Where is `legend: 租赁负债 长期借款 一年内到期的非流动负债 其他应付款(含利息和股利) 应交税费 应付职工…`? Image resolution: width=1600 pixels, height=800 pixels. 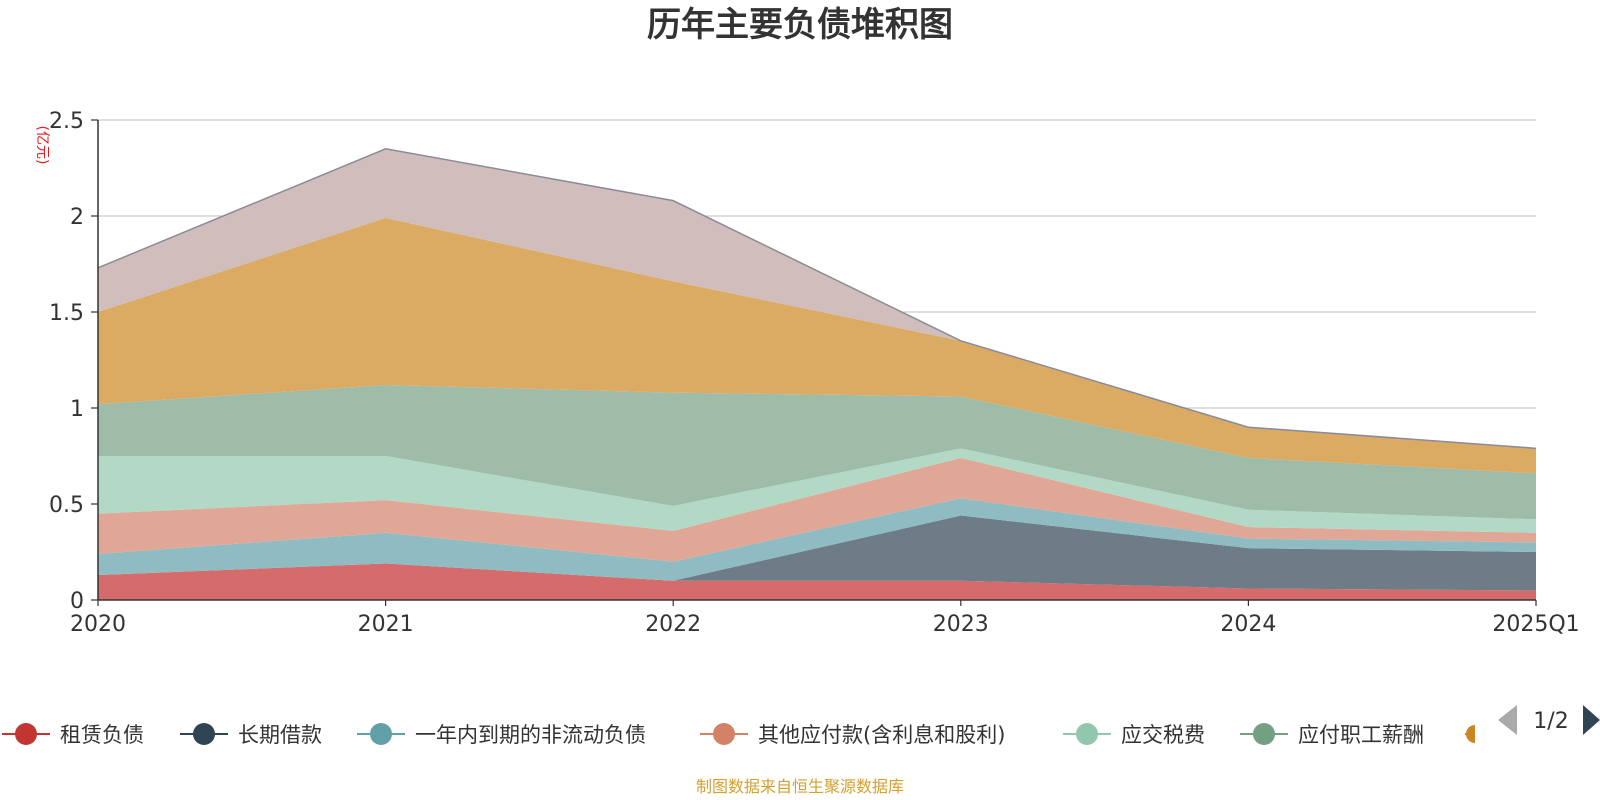
legend: 租赁负债 长期借款 一年内到期的非流动负债 其他应付款(含利息和股利) 应交税费 应付职工… is located at coordinates (738, 735).